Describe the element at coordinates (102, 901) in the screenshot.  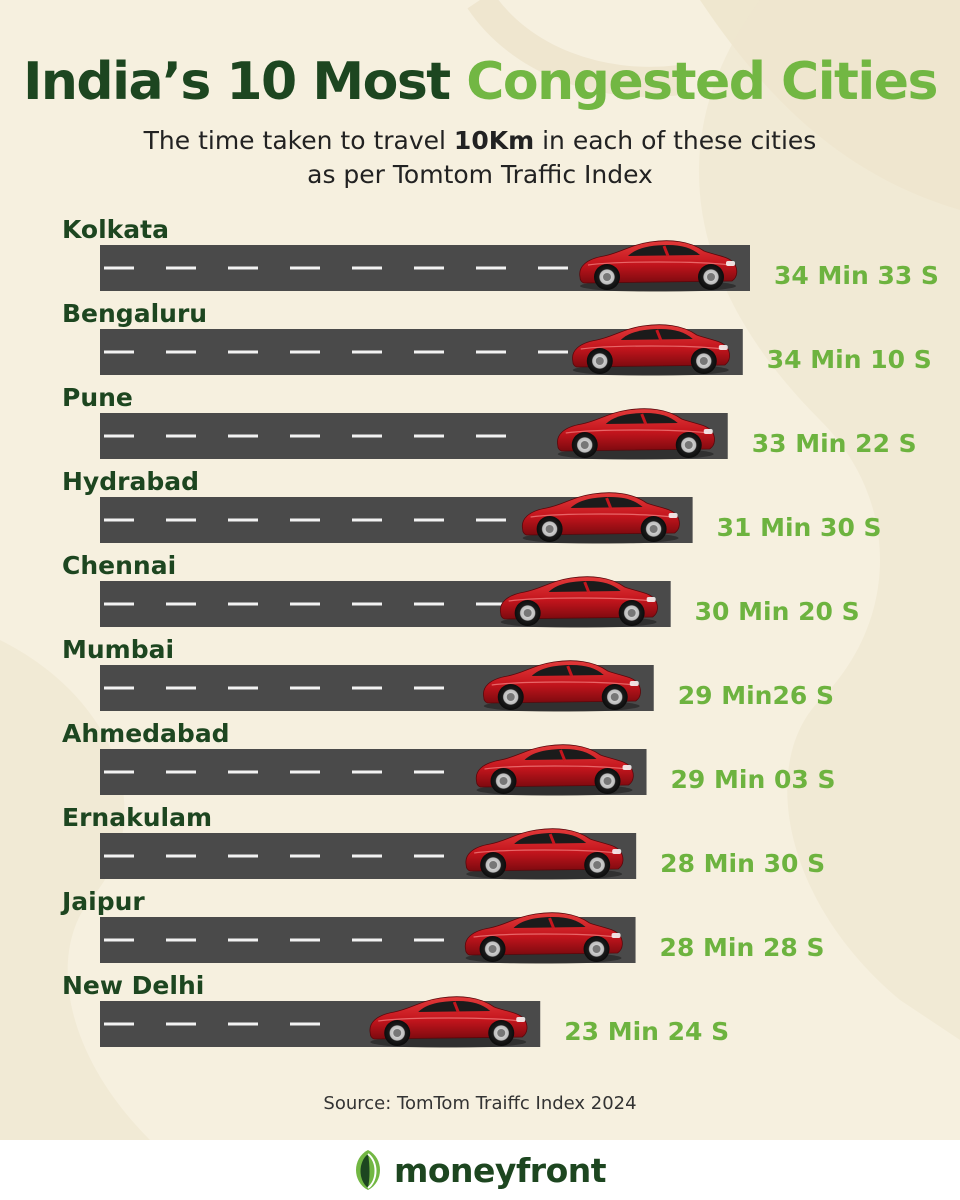
I see `city-label: Jaipur` at that location.